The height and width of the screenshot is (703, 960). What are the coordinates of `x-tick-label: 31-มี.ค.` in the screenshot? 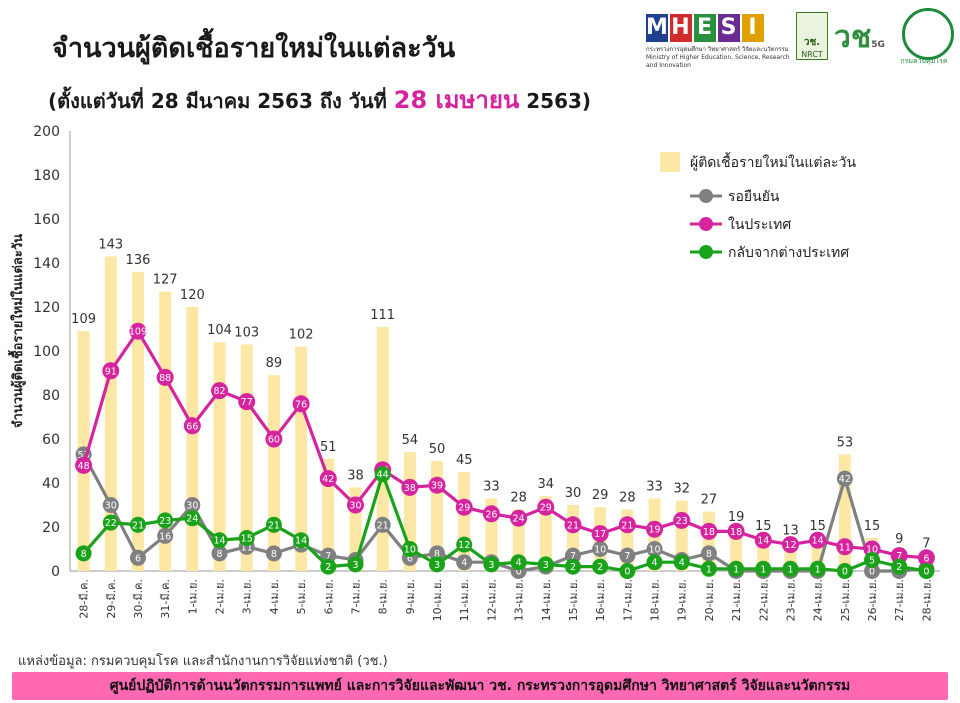 It's located at (165, 599).